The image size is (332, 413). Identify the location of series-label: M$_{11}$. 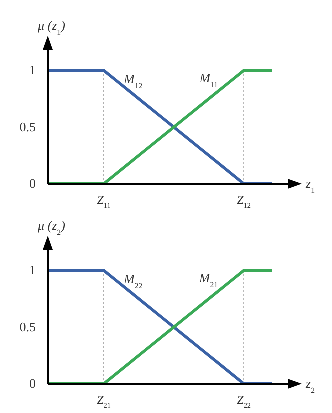
(208, 80).